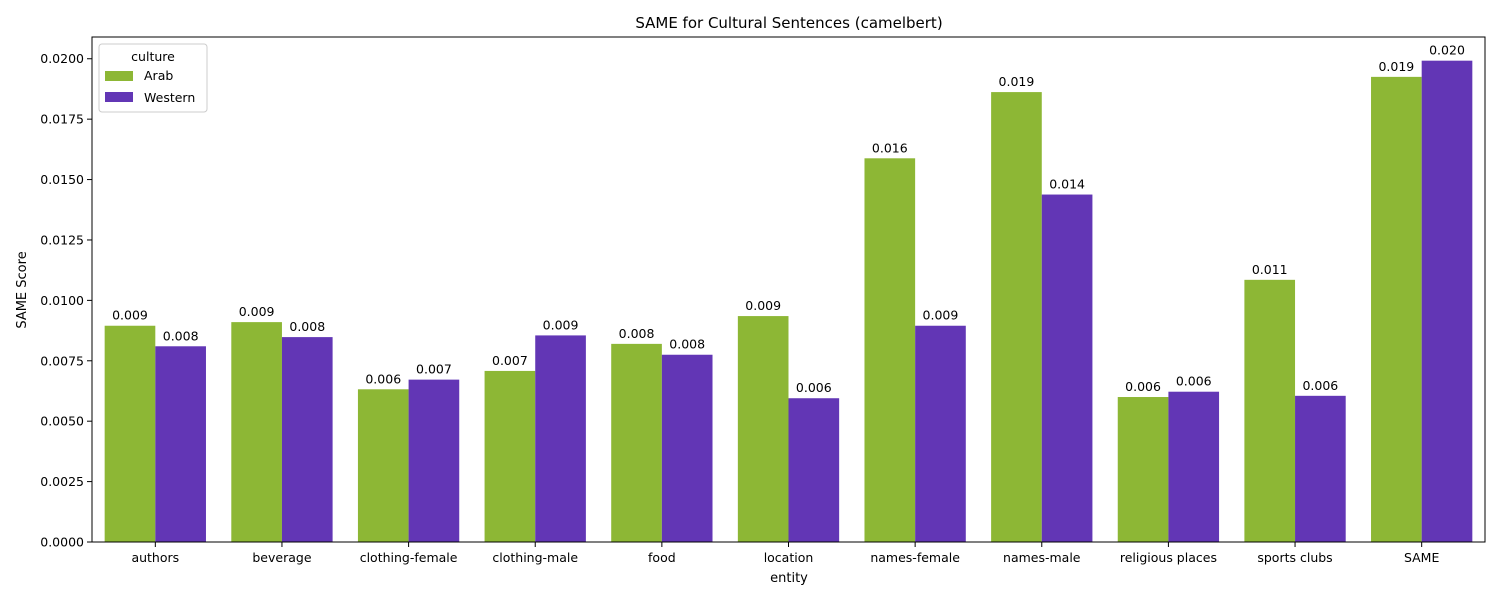  Describe the element at coordinates (62, 421) in the screenshot. I see `y-tick-label: 0.0050` at that location.